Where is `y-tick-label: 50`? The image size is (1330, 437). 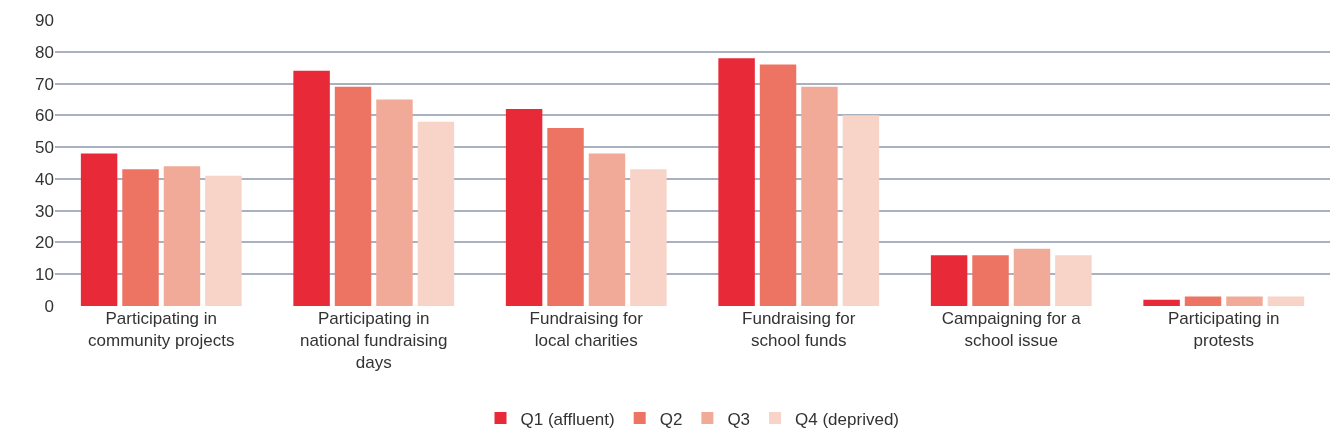 y-tick-label: 50 is located at coordinates (44, 148).